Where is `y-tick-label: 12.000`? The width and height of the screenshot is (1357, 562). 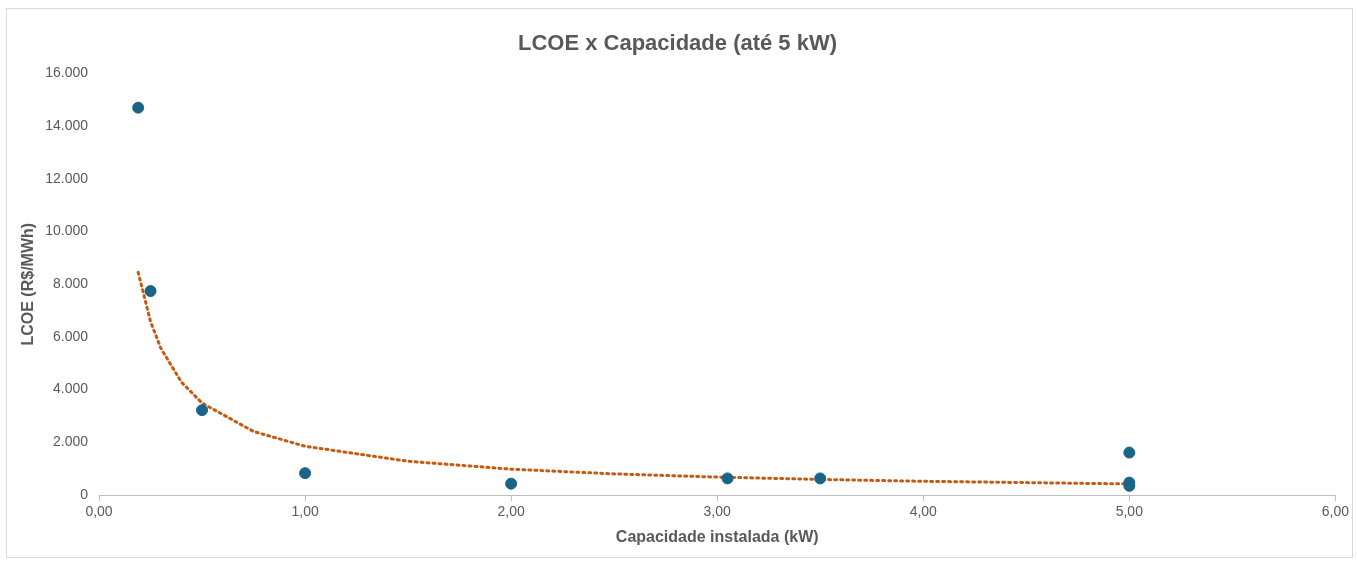 y-tick-label: 12.000 is located at coordinates (67, 177).